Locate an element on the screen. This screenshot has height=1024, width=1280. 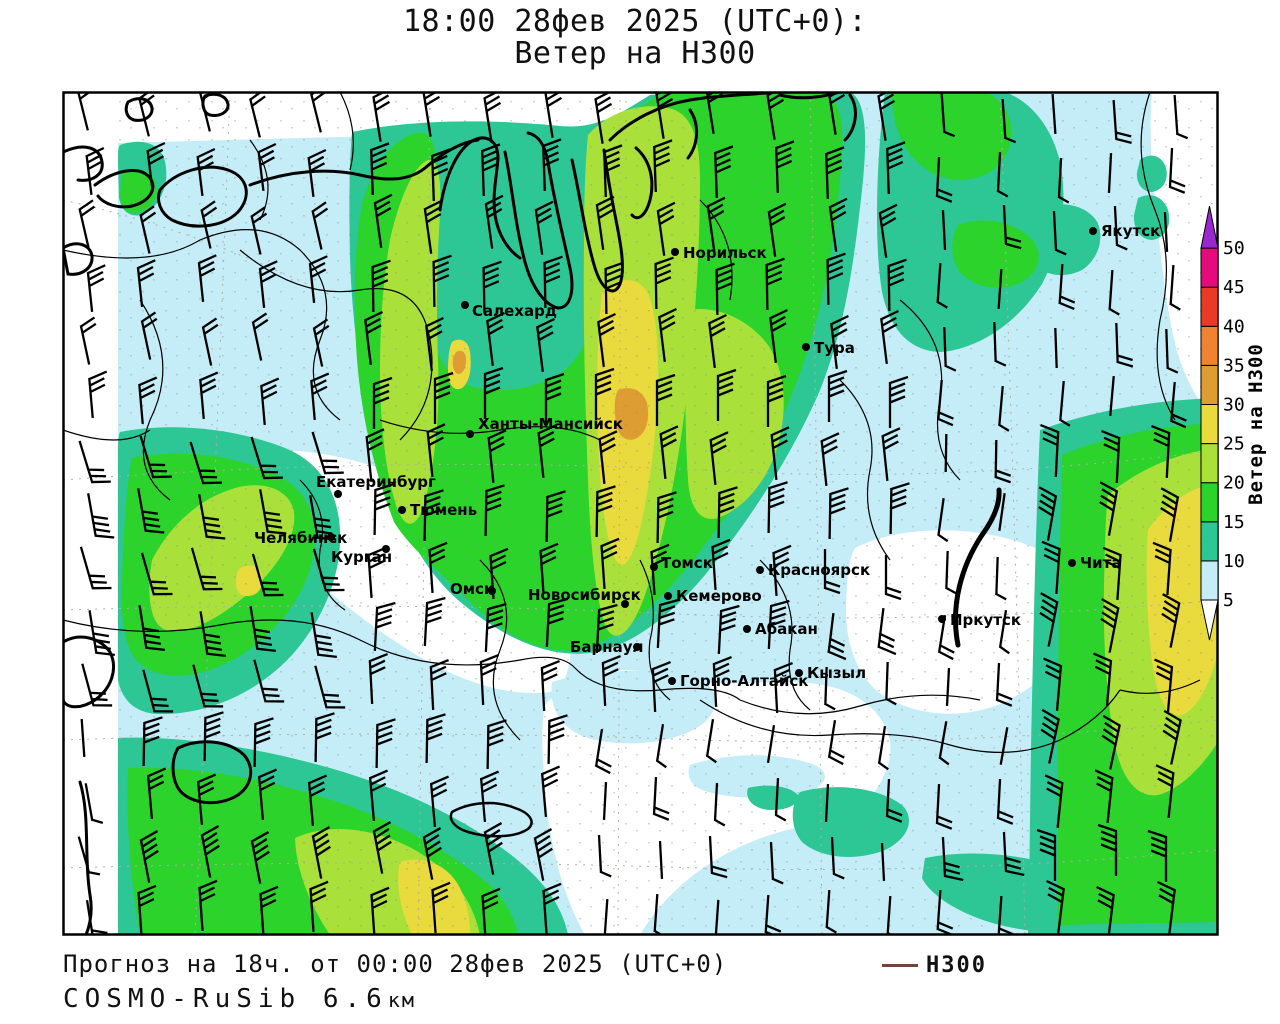
colorbar: 5 10 15 20 25 30 35 40 45 50 Ветер на H300 is located at coordinates (1233, 423).